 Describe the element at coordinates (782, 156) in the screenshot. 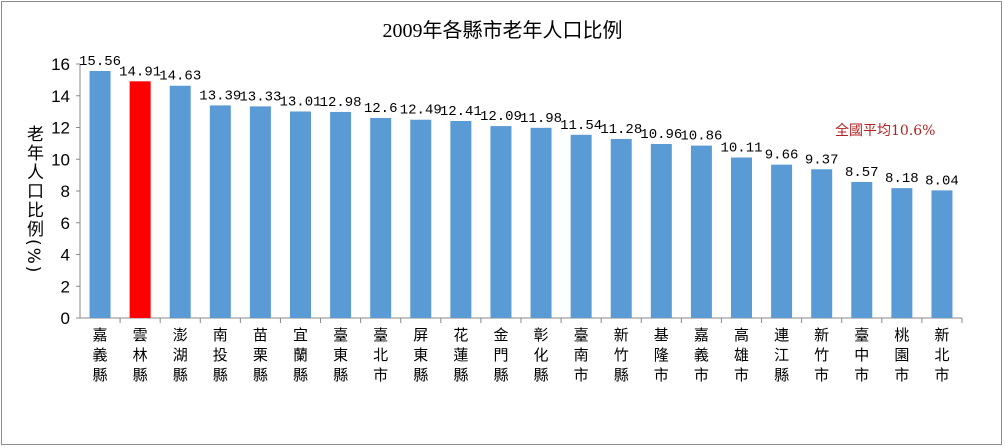

I see `value-label: 9.66` at that location.